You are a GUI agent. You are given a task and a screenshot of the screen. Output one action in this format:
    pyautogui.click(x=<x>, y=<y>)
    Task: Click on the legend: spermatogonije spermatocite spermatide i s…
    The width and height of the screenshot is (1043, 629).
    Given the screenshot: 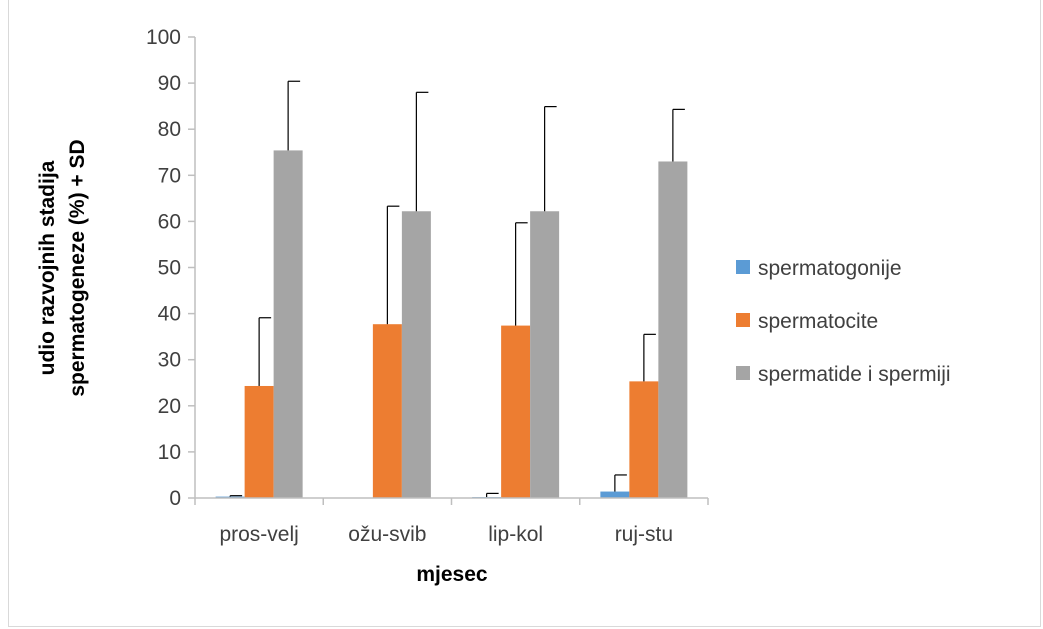 What is the action you would take?
    pyautogui.click(x=843, y=321)
    